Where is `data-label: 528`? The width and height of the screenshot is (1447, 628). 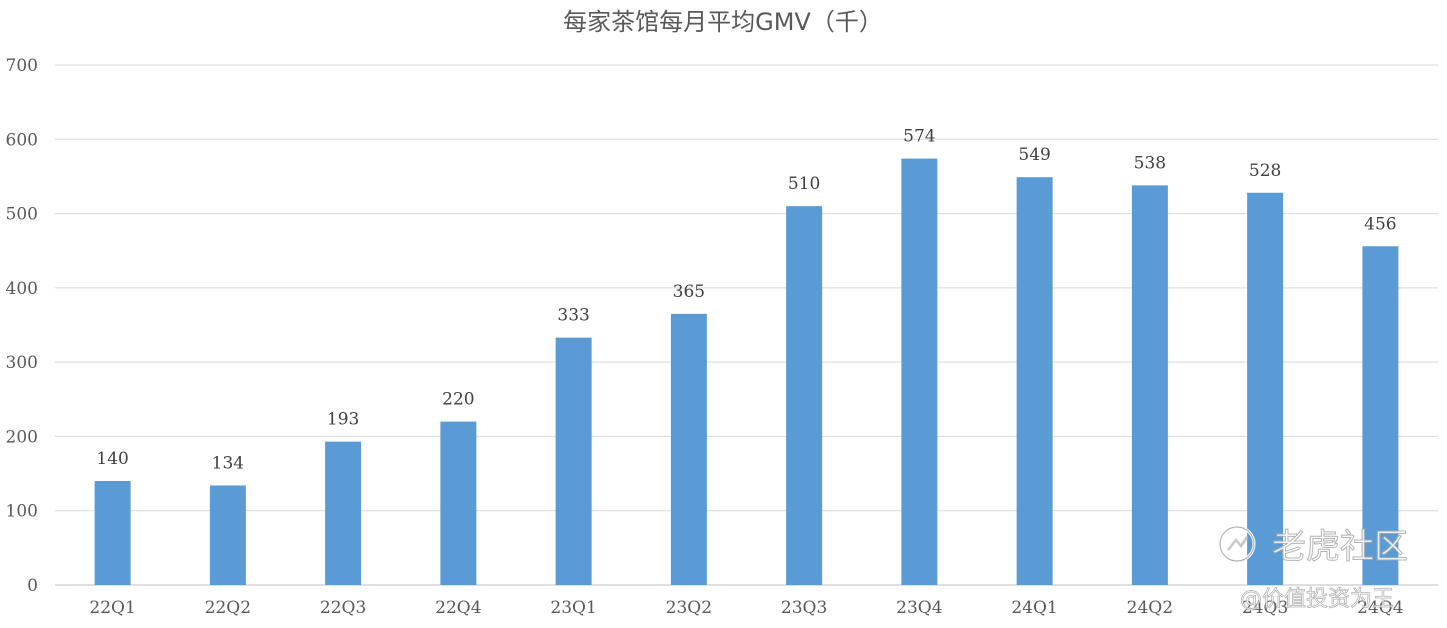 data-label: 528 is located at coordinates (1265, 171).